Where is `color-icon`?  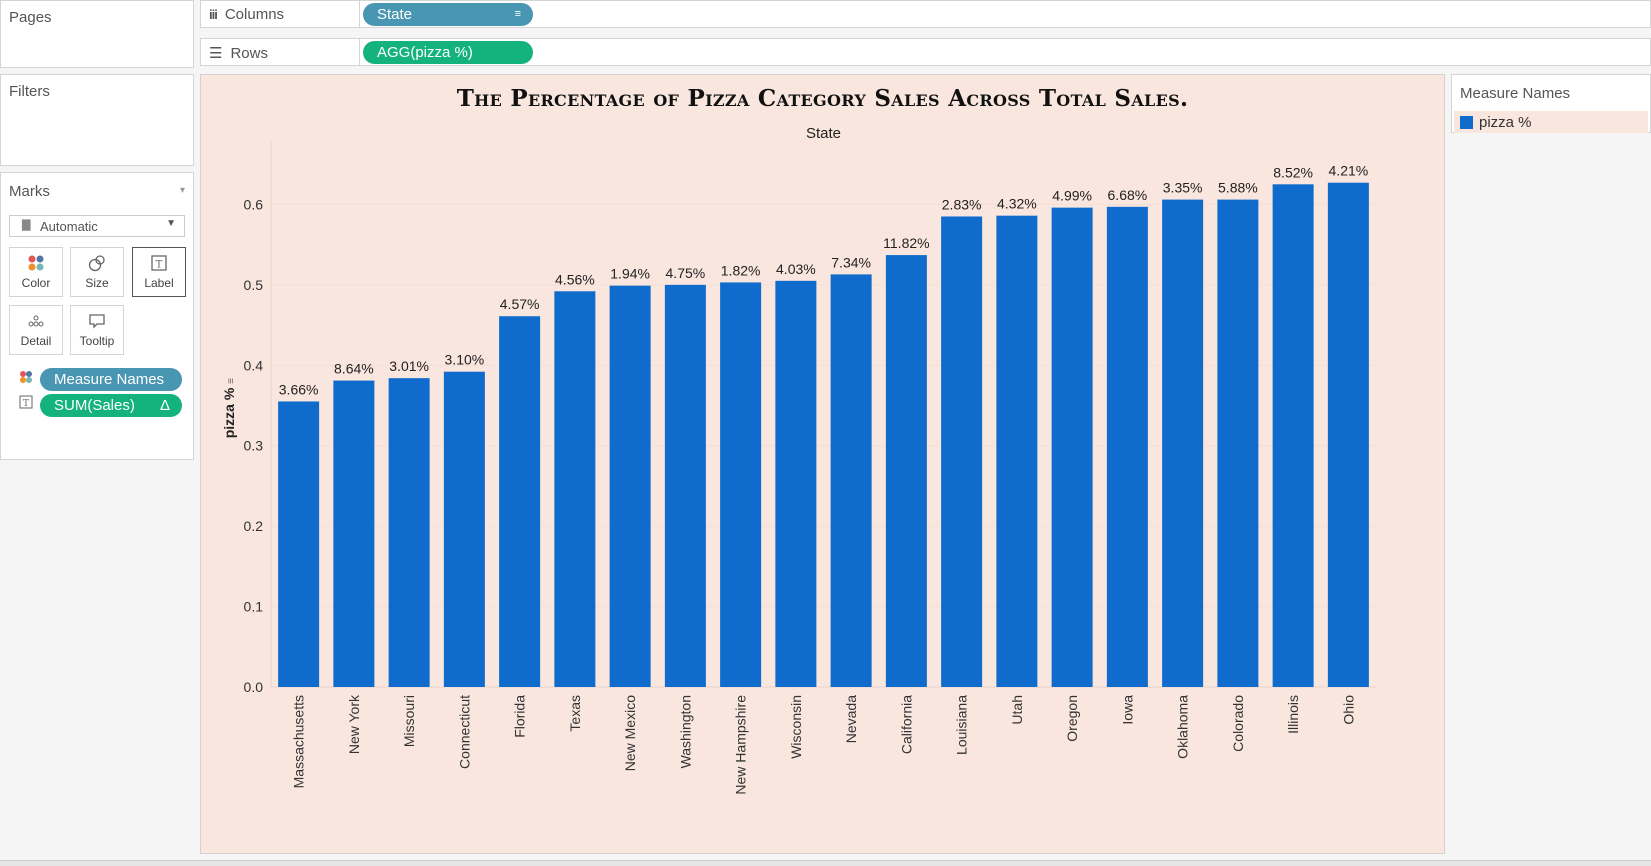 color-icon is located at coordinates (36, 263).